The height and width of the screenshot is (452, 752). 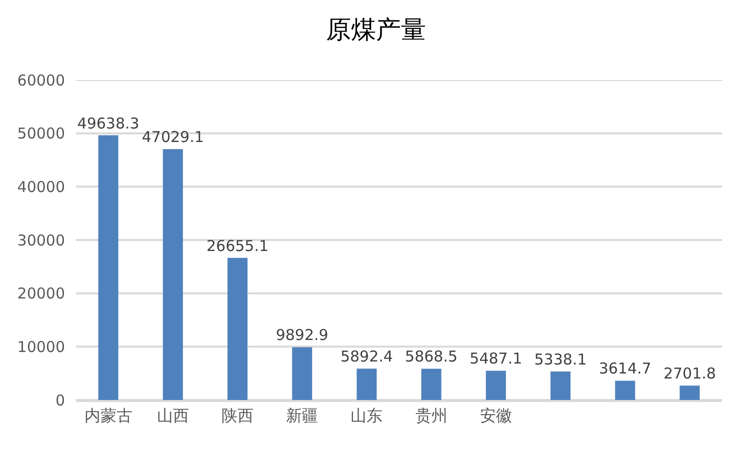 I want to click on y-tick-label: 40000, so click(x=41, y=187).